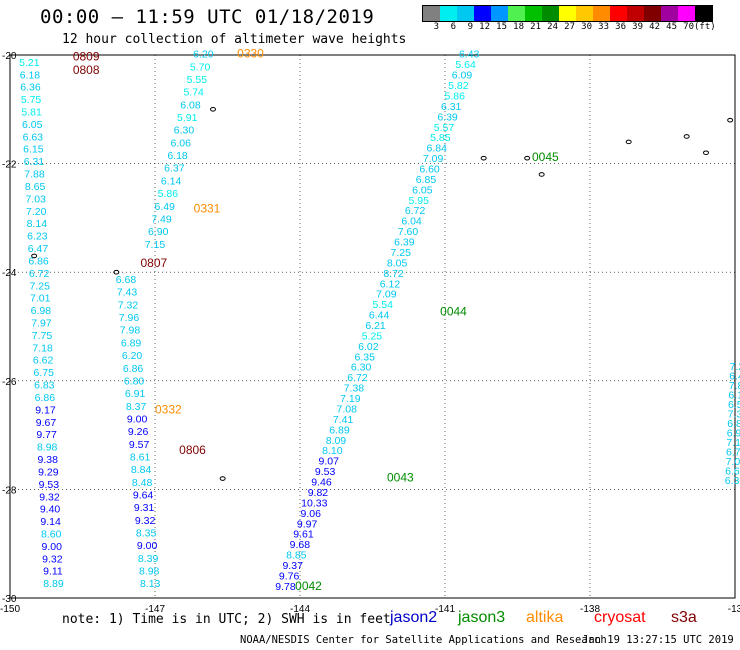  I want to click on wave-height-value: 5.21, so click(29, 63).